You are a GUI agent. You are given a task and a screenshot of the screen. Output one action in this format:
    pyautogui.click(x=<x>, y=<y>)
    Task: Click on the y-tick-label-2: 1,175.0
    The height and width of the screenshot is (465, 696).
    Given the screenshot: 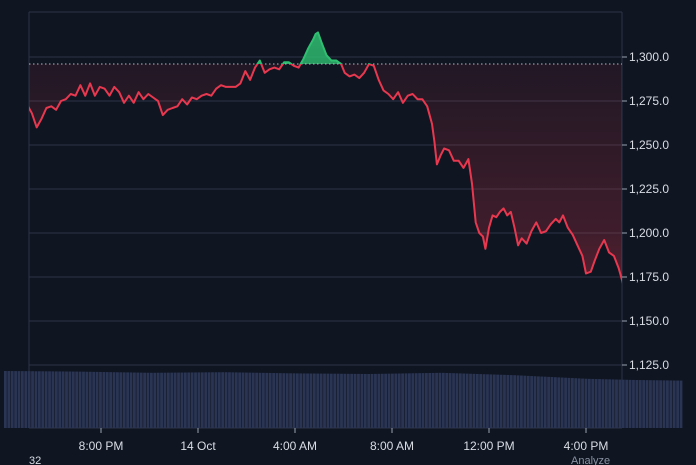 What is the action you would take?
    pyautogui.click(x=649, y=277)
    